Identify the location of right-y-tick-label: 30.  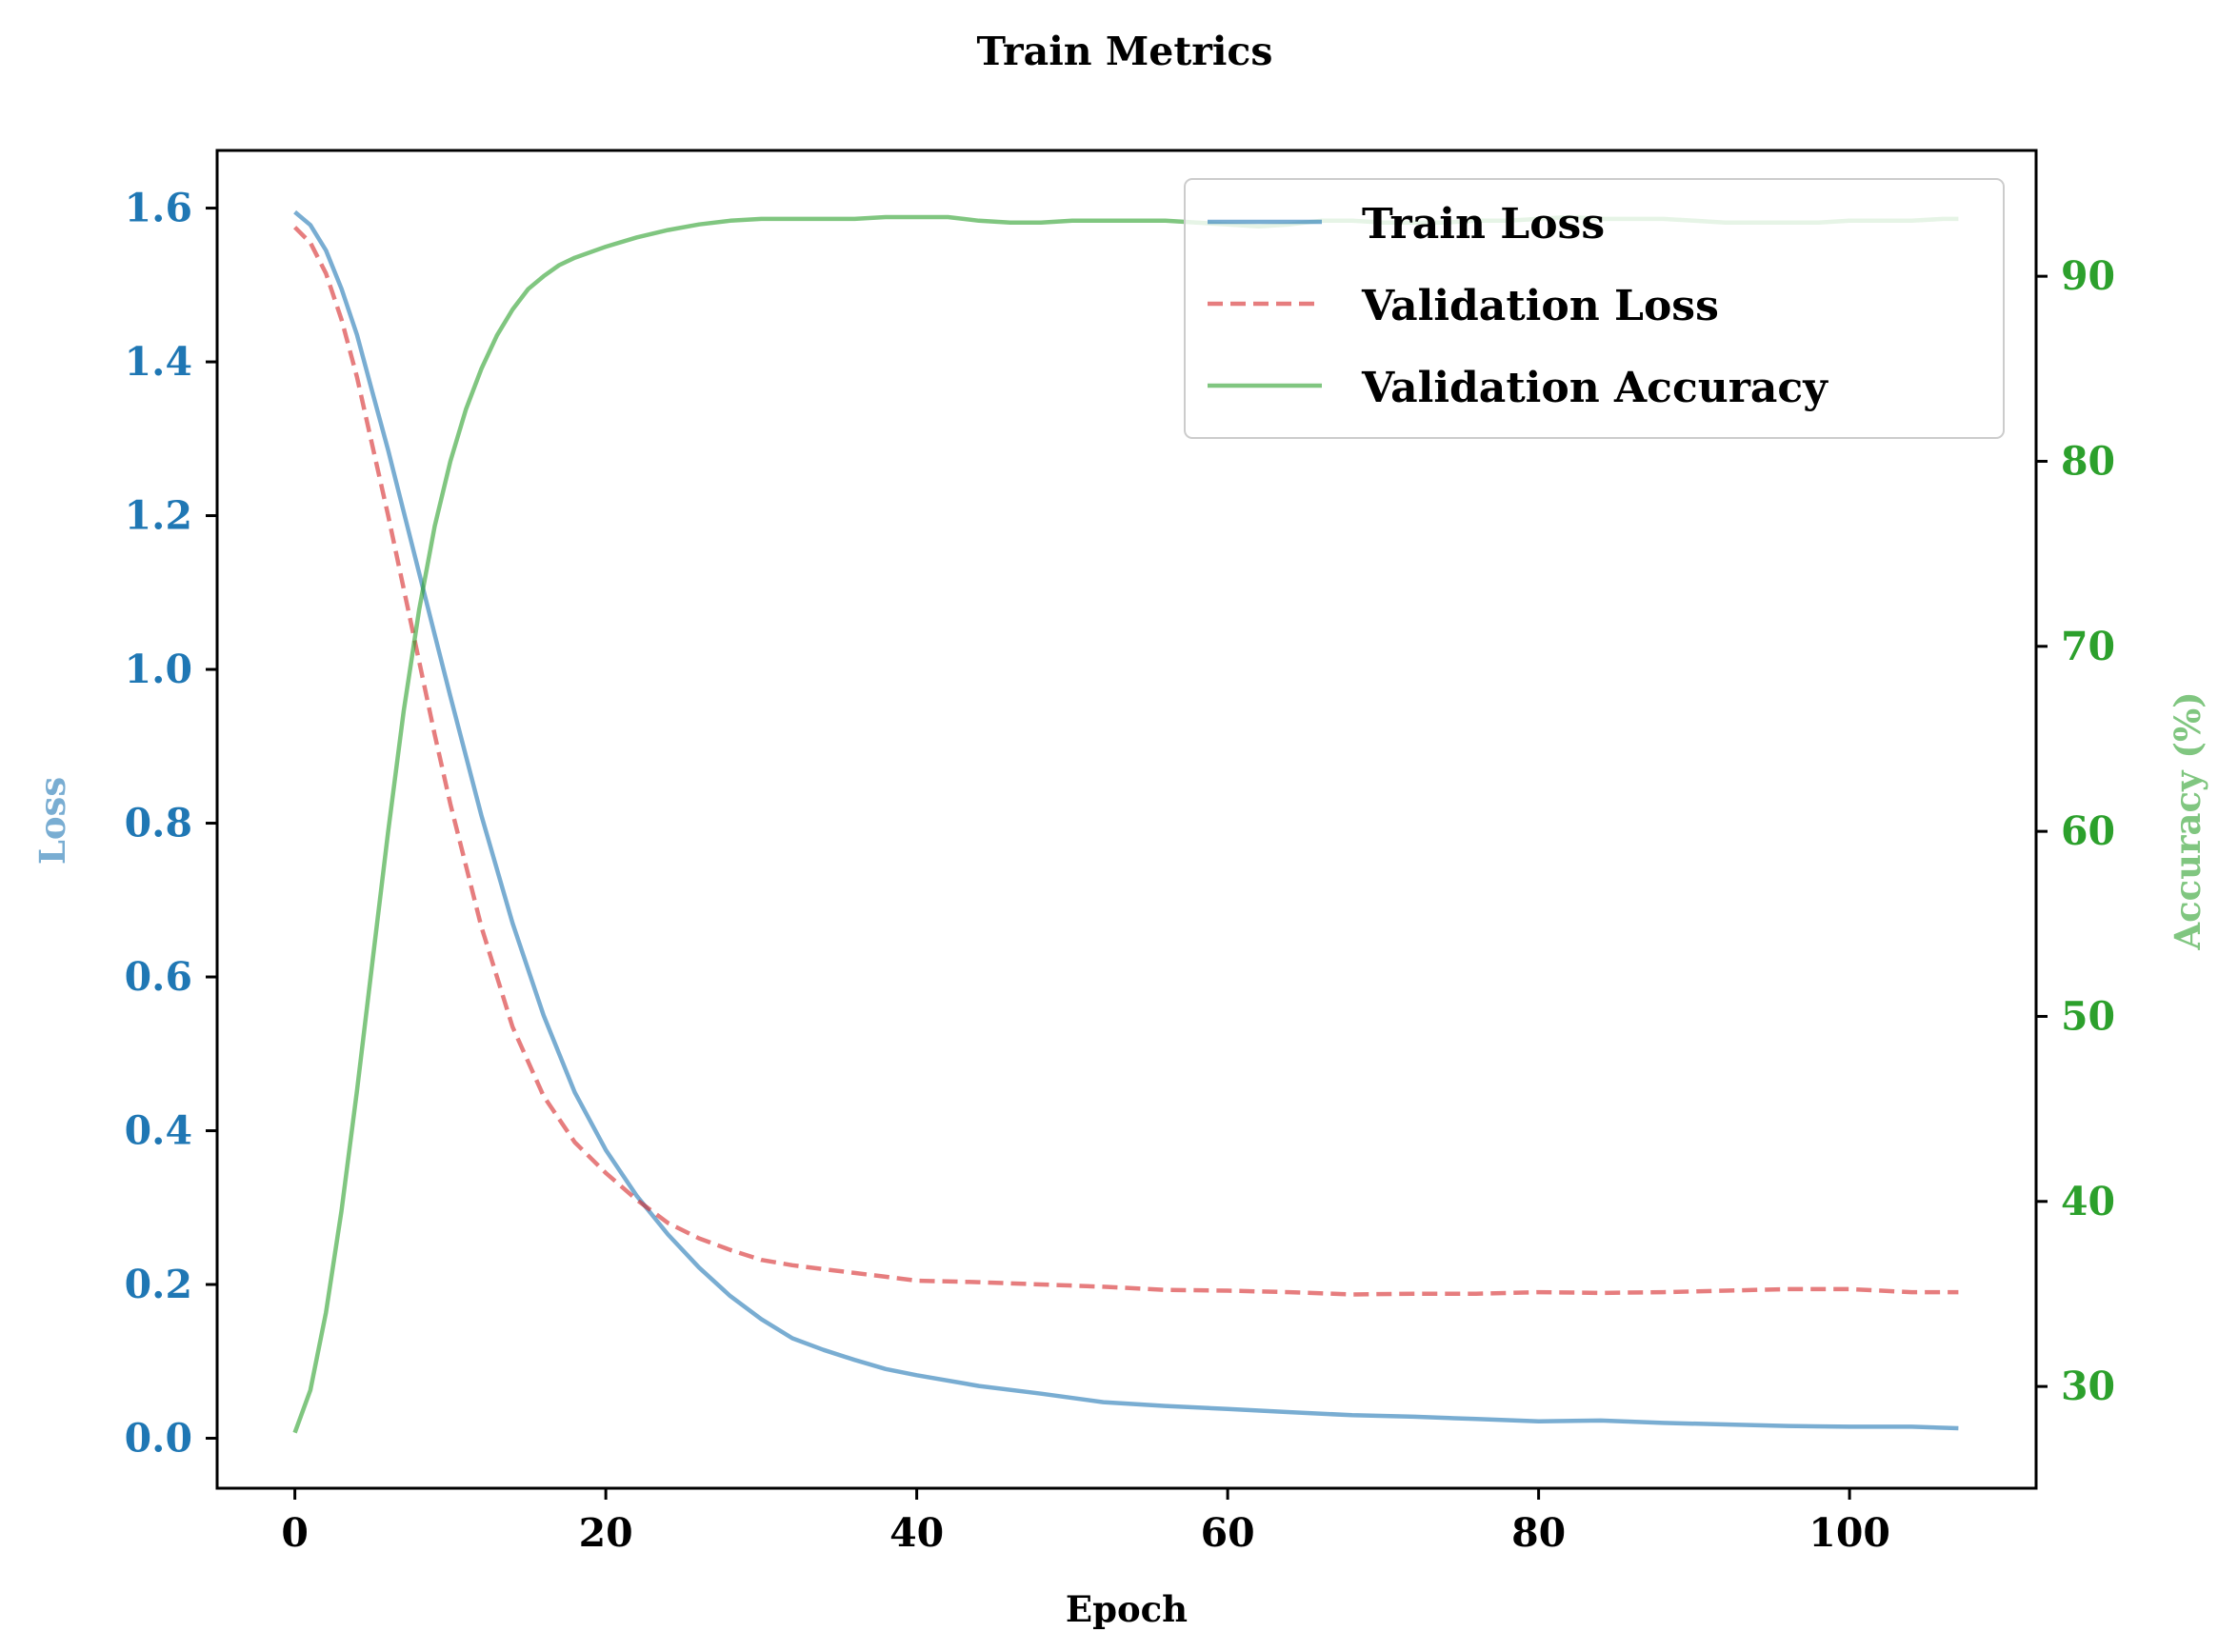
(2088, 1386).